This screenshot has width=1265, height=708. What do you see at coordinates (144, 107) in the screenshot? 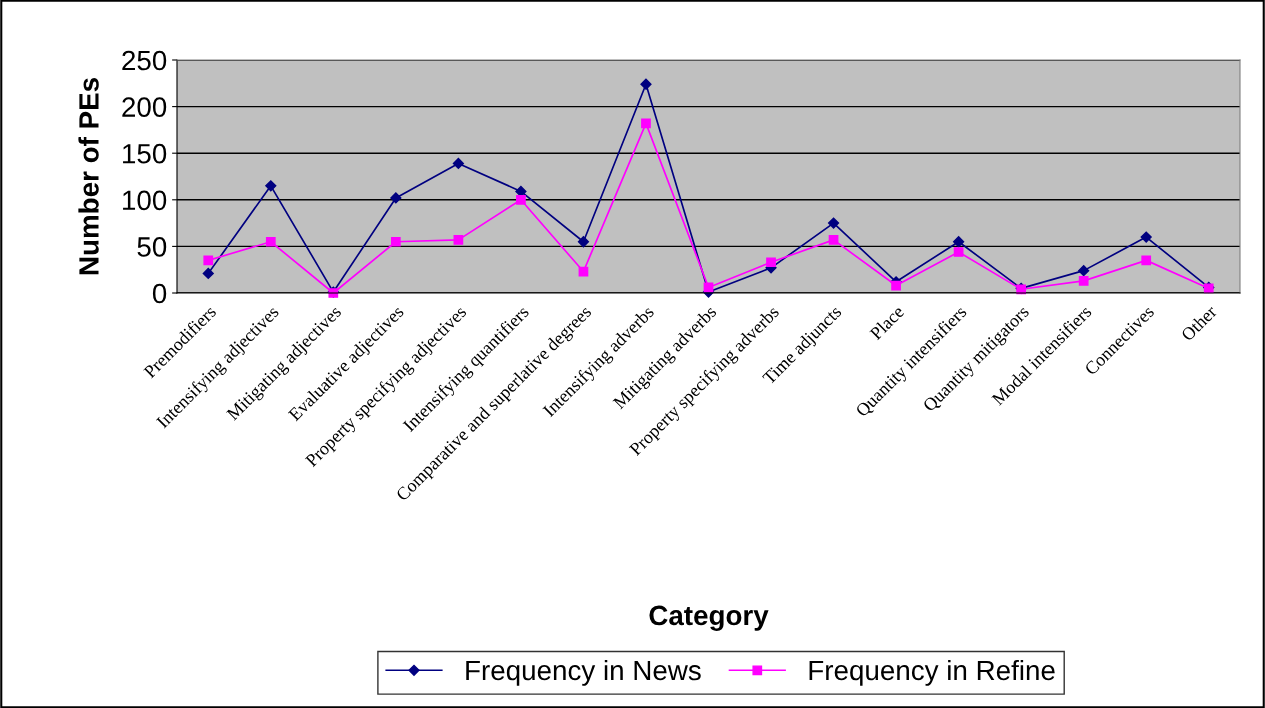
I see `y-tick-label: 200` at bounding box center [144, 107].